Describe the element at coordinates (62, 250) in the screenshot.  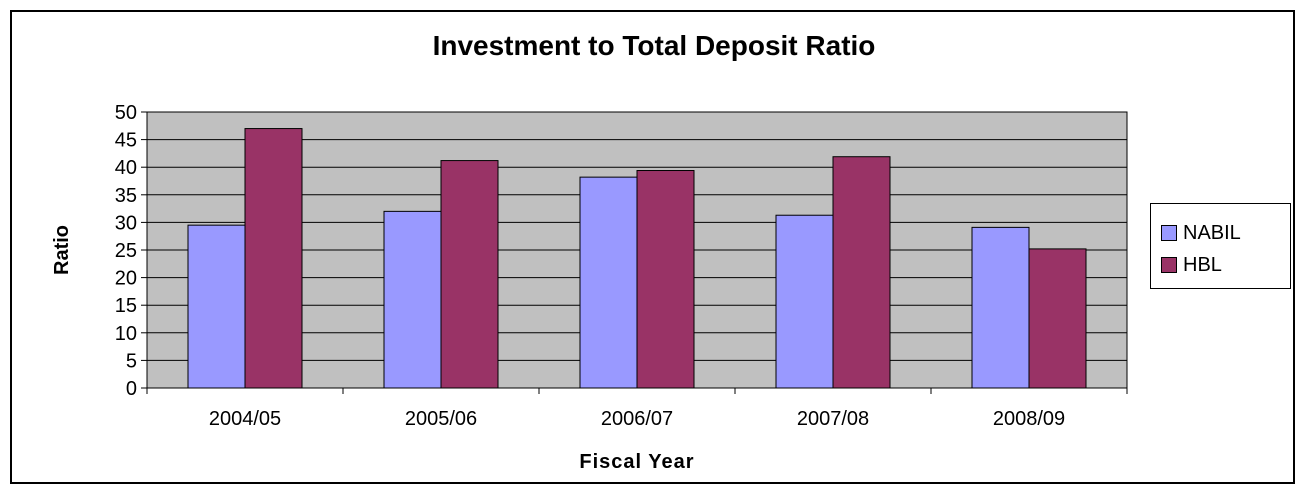
I see `y-axis-label: Ratio` at that location.